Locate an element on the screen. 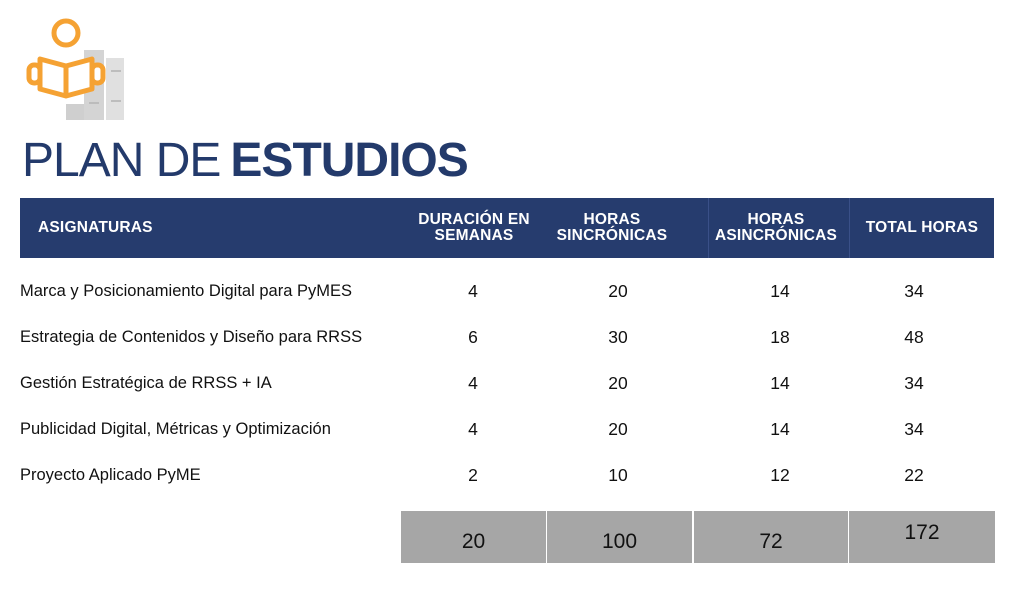  subject-name: Gestión Estratégica de RRSS + IA is located at coordinates (146, 382).